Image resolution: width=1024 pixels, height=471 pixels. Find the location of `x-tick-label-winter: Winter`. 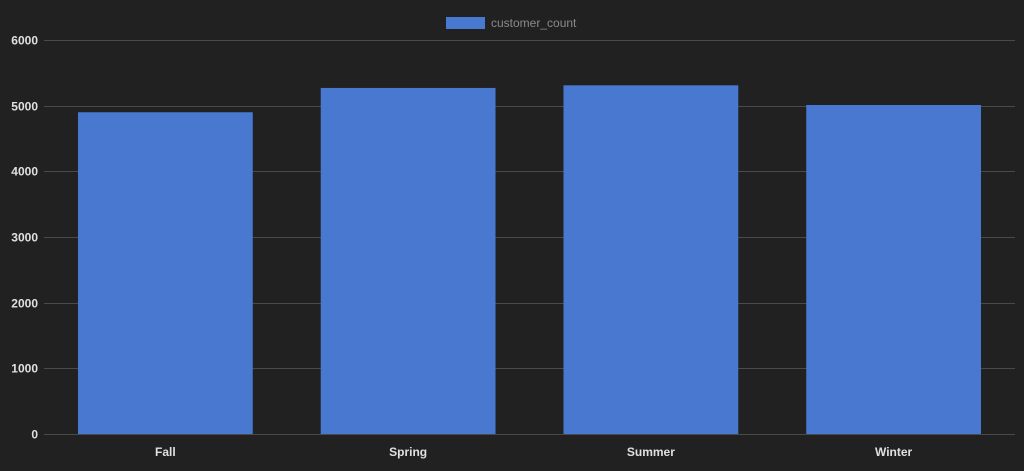

x-tick-label-winter: Winter is located at coordinates (894, 452).